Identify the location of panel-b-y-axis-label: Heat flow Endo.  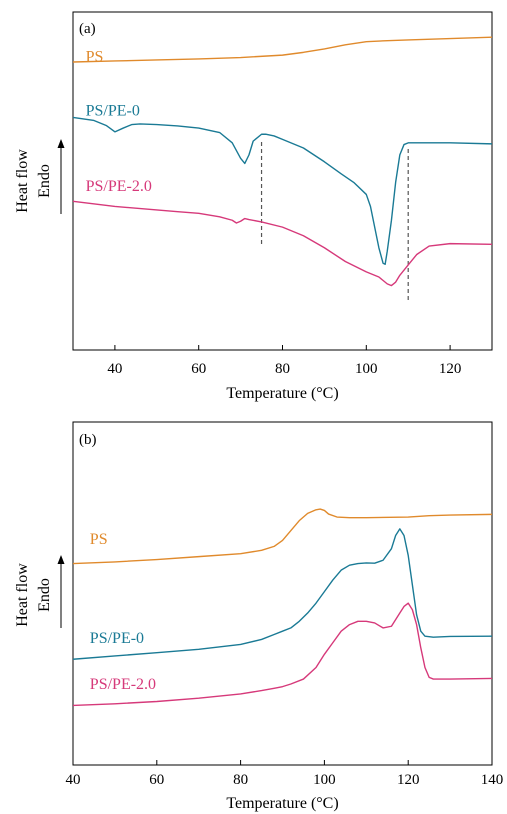
(39, 591).